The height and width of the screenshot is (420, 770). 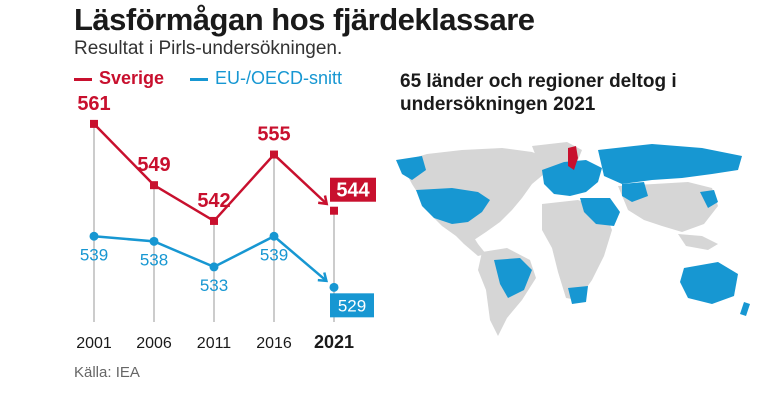 I want to click on data-label-sverige-2021: 544, so click(x=353, y=191).